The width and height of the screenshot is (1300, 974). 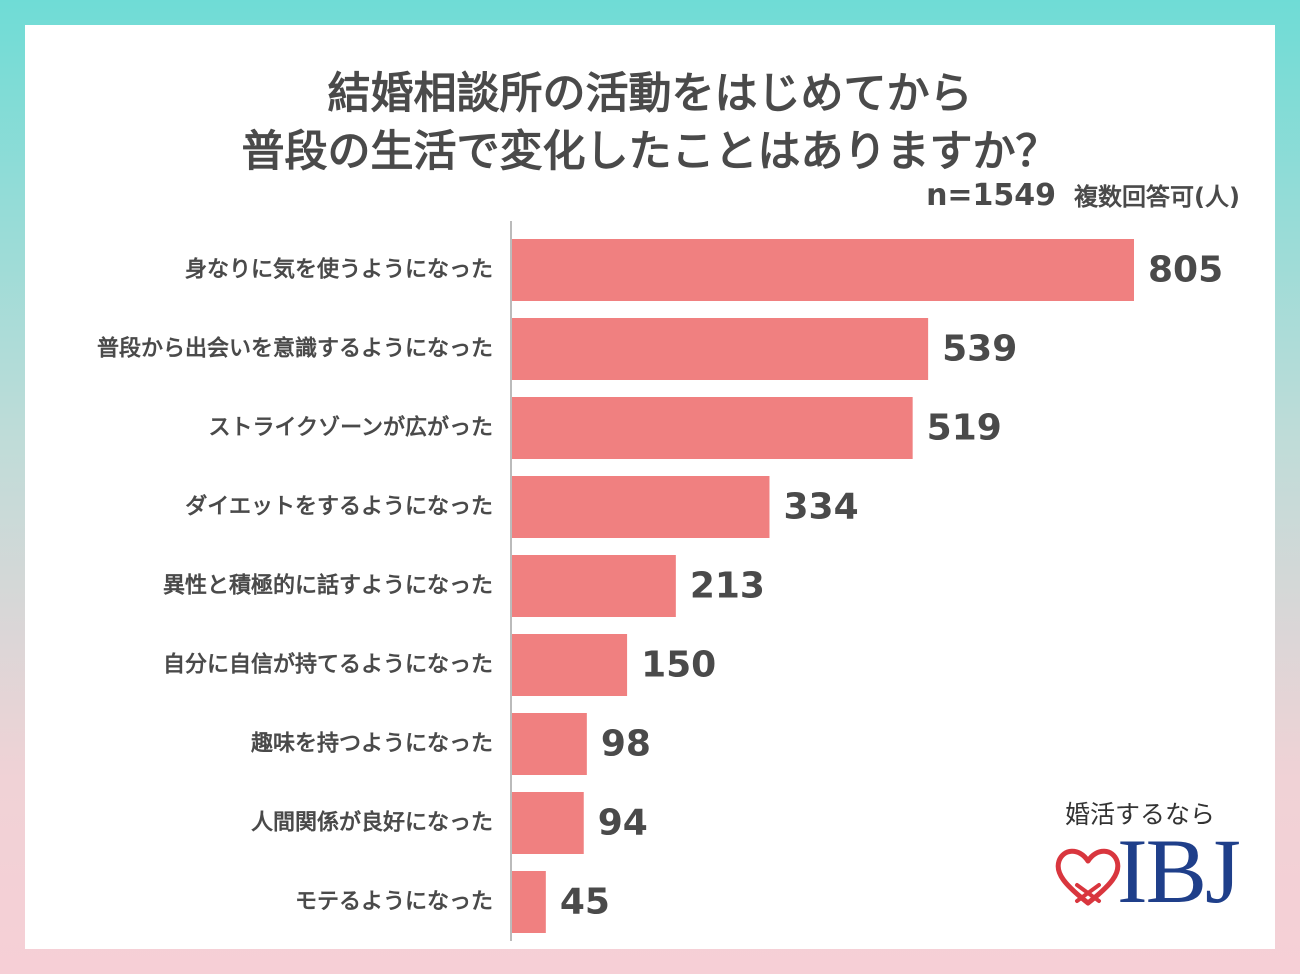 I want to click on category-label-4: 異性と積極的に話すようになった, so click(x=328, y=586).